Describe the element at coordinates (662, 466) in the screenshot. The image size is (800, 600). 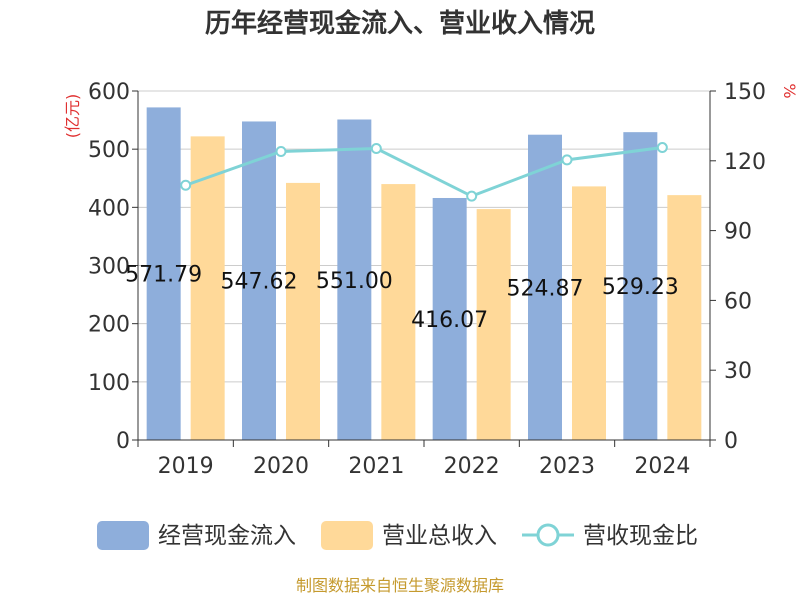
I see `x-axis-tick-label-2024: 2024` at that location.